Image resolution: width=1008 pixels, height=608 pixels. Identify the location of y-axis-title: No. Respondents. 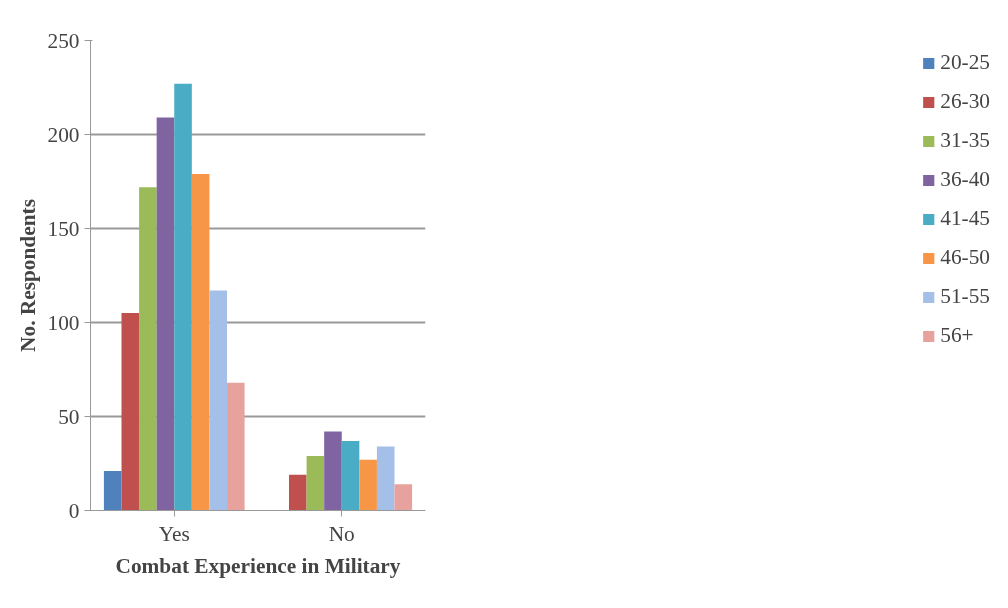
(27, 275).